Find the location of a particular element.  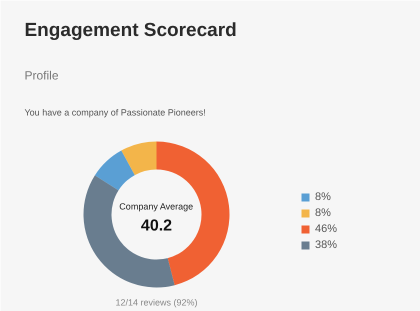

text: You have a company of Passionate Pioneers! is located at coordinates (115, 113).